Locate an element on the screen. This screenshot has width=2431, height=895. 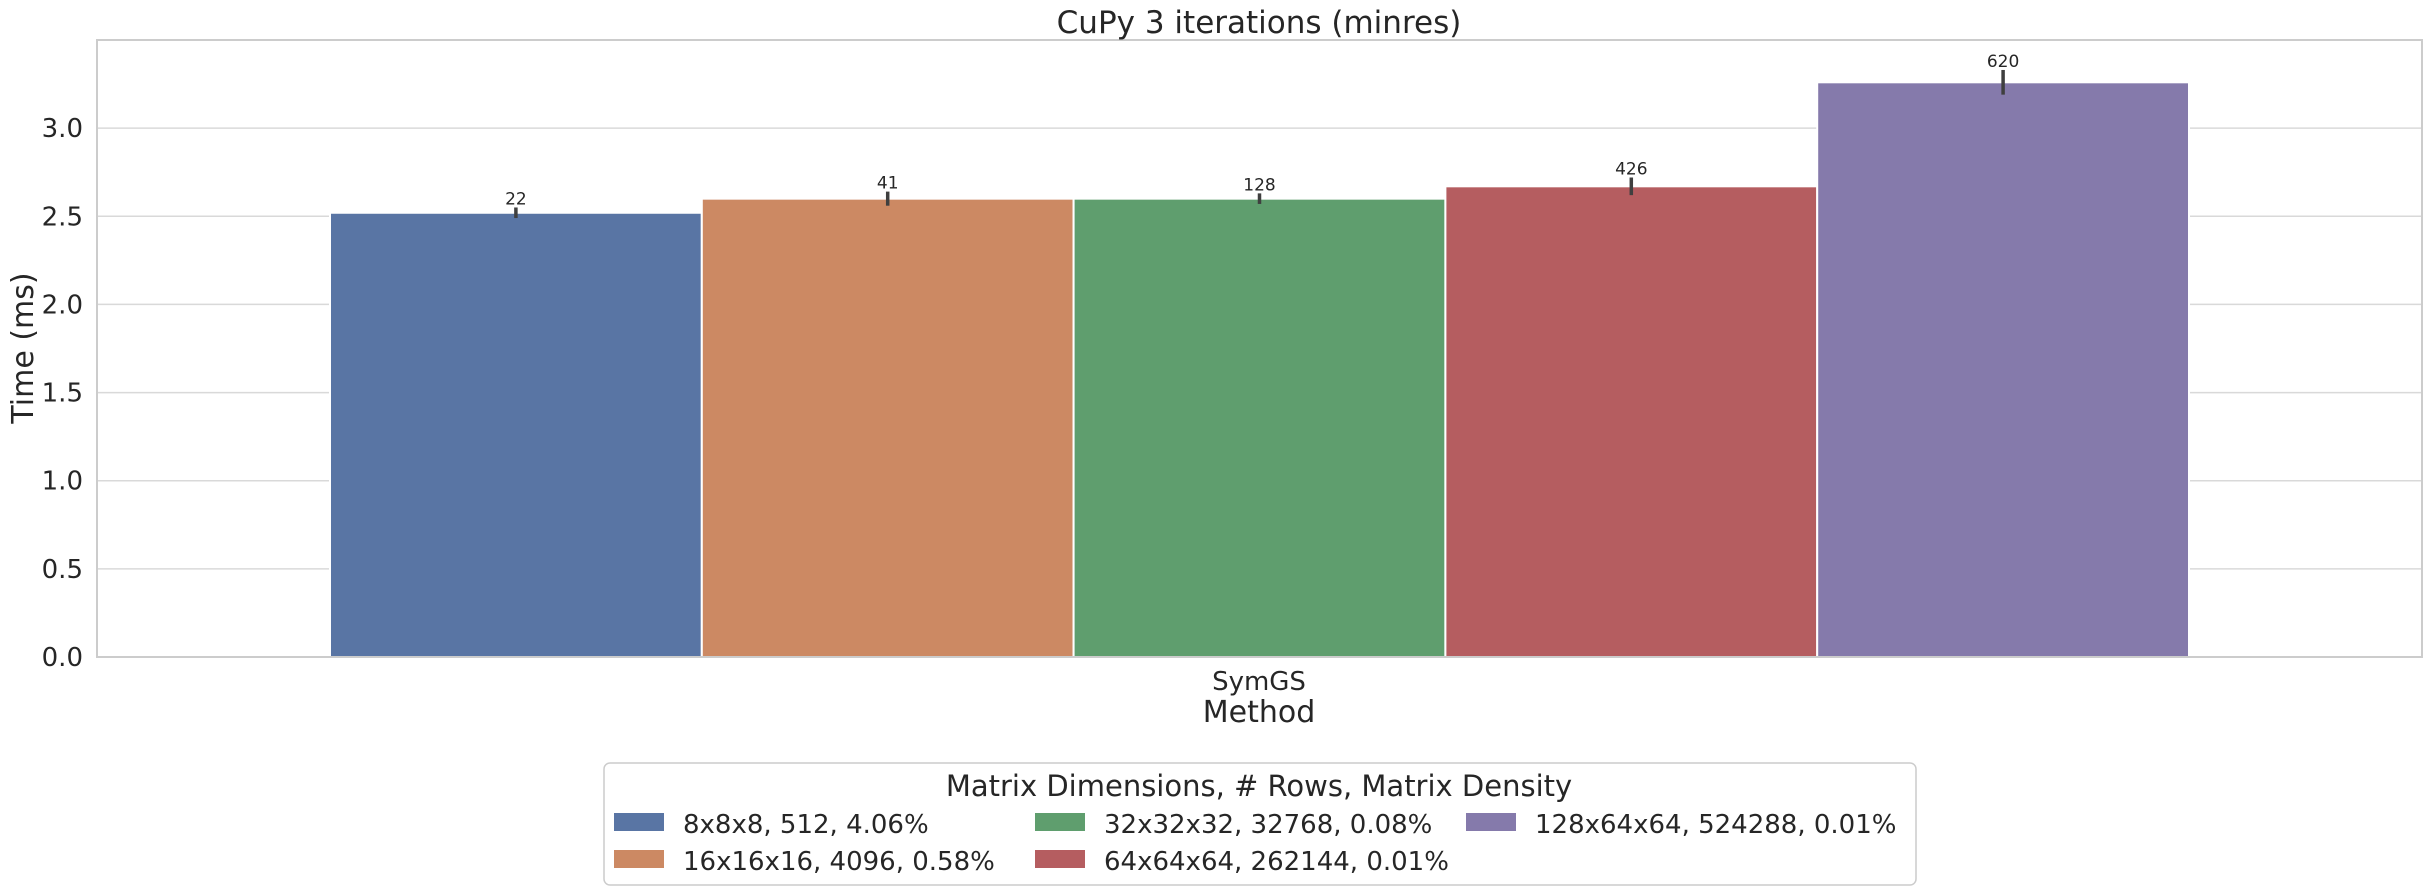
y-tick-label: 1.5 is located at coordinates (62, 394).